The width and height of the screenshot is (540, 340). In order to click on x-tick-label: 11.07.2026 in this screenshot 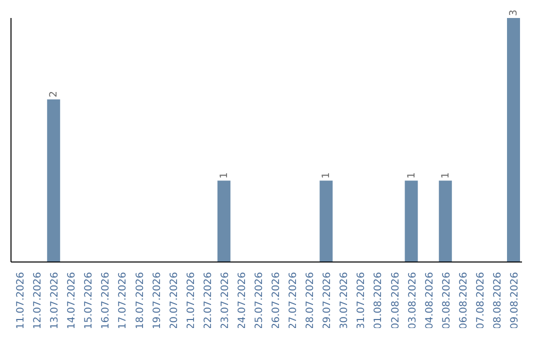, I will do `click(21, 301)`.